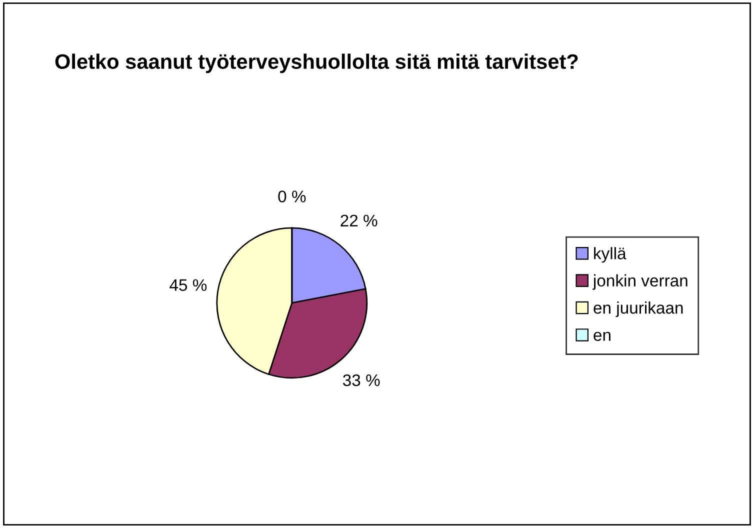 Image resolution: width=754 pixels, height=528 pixels. What do you see at coordinates (316, 64) in the screenshot?
I see `chart-title: Oletko saanut työterveyshuollolta sitä mitä tarvitset?` at bounding box center [316, 64].